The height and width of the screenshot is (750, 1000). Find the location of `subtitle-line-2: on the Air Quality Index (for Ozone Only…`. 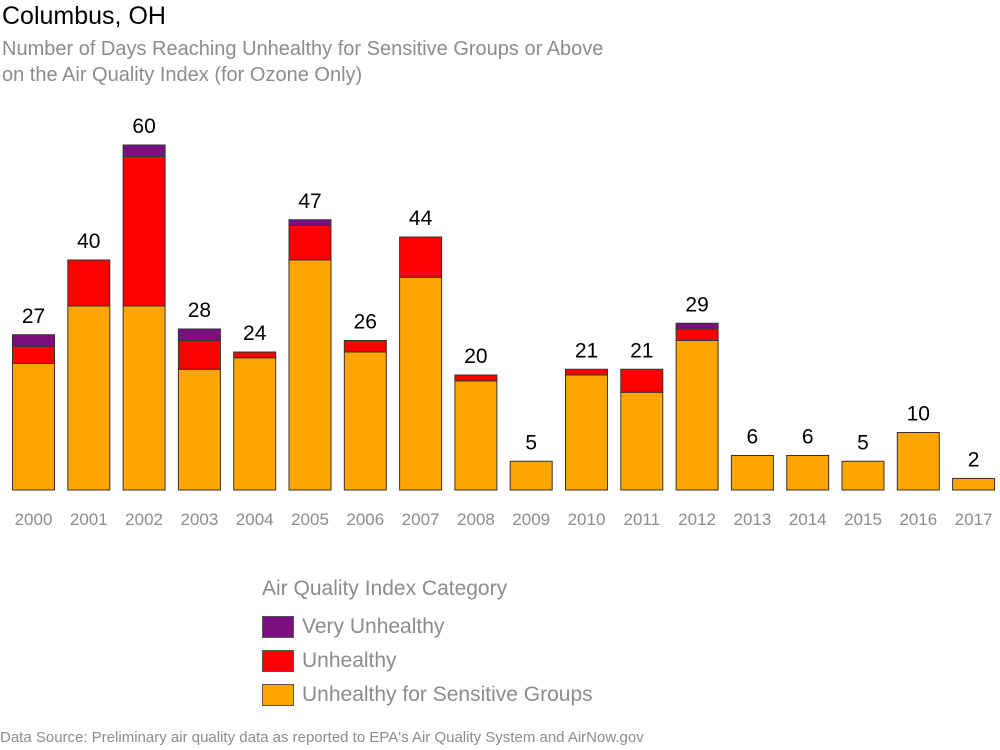

subtitle-line-2: on the Air Quality Index (for Ozone Only… is located at coordinates (182, 75).